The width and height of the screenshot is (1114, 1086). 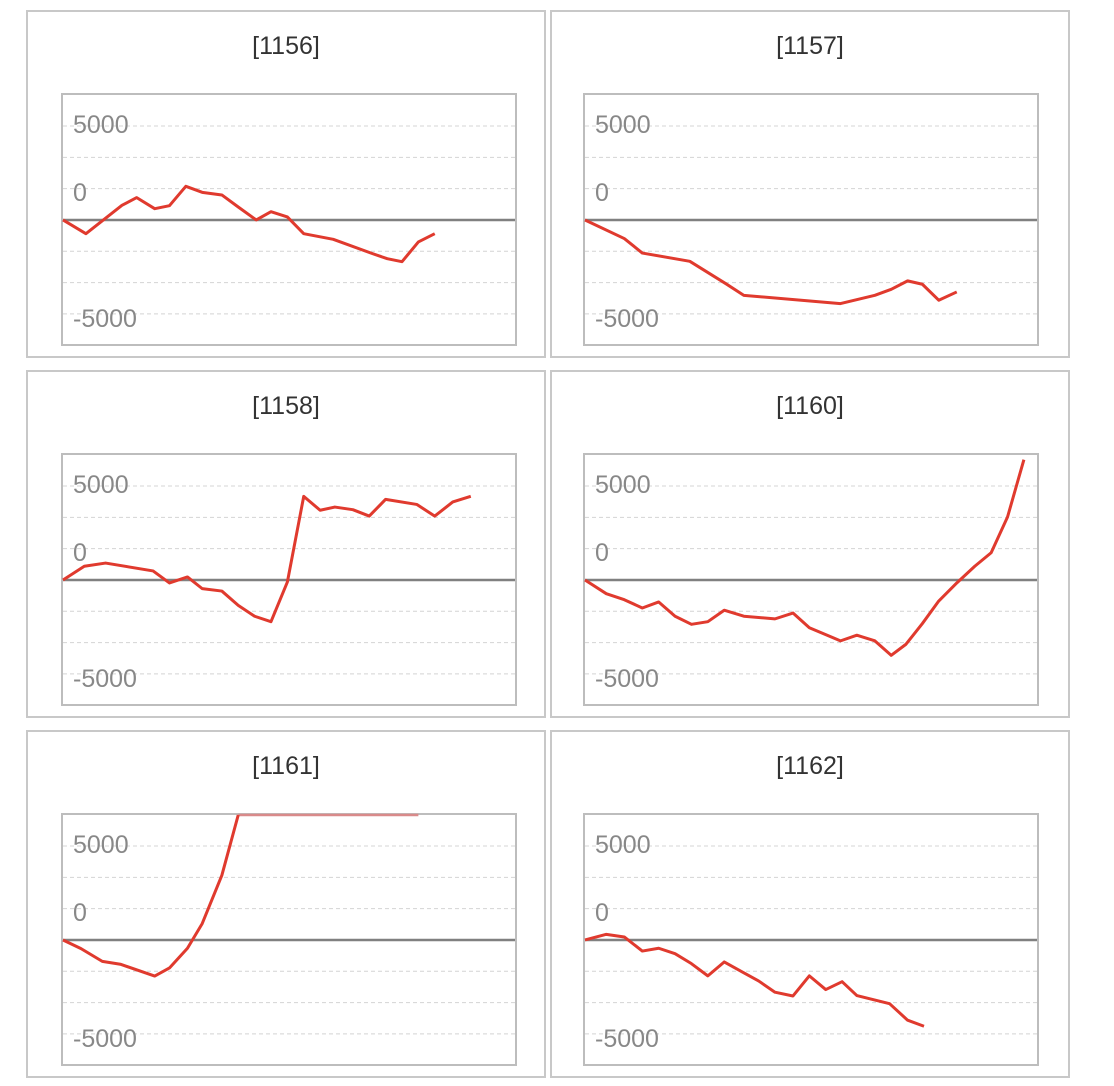 I want to click on chart-panel: [1157] 5000 0 -5000, so click(x=810, y=184).